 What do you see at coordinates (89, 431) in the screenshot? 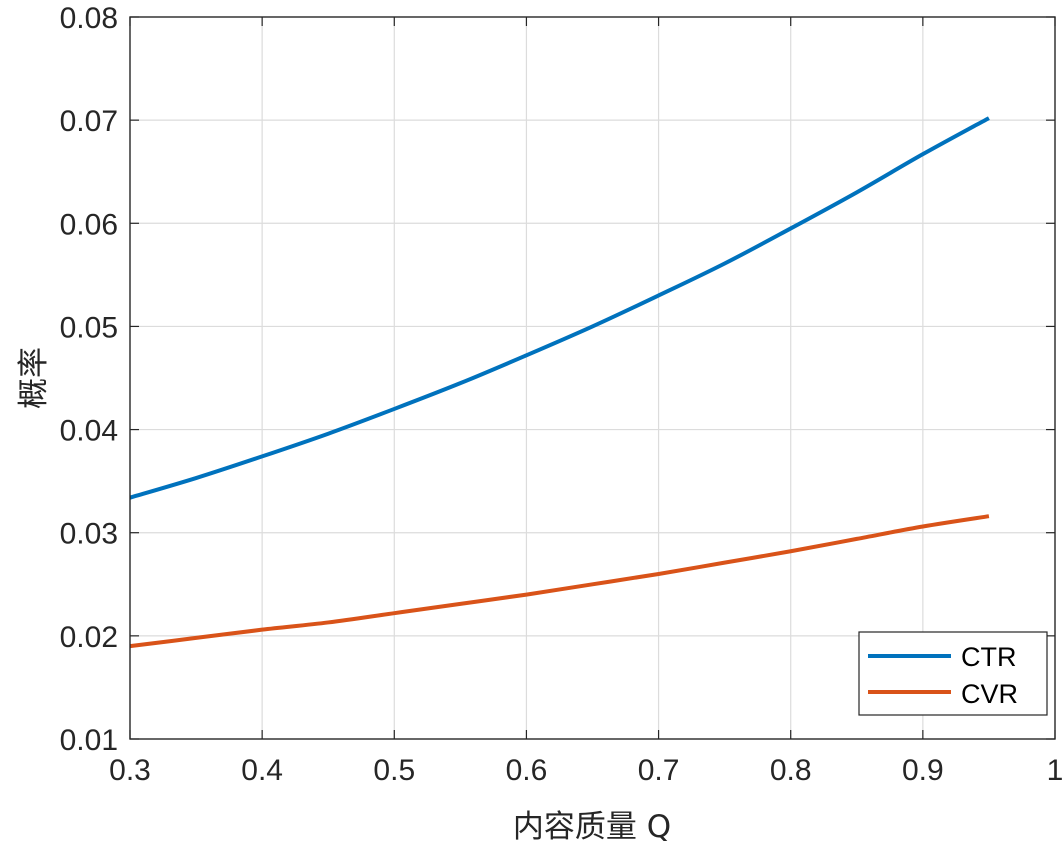
I see `y-tick-label: 0.04` at bounding box center [89, 431].